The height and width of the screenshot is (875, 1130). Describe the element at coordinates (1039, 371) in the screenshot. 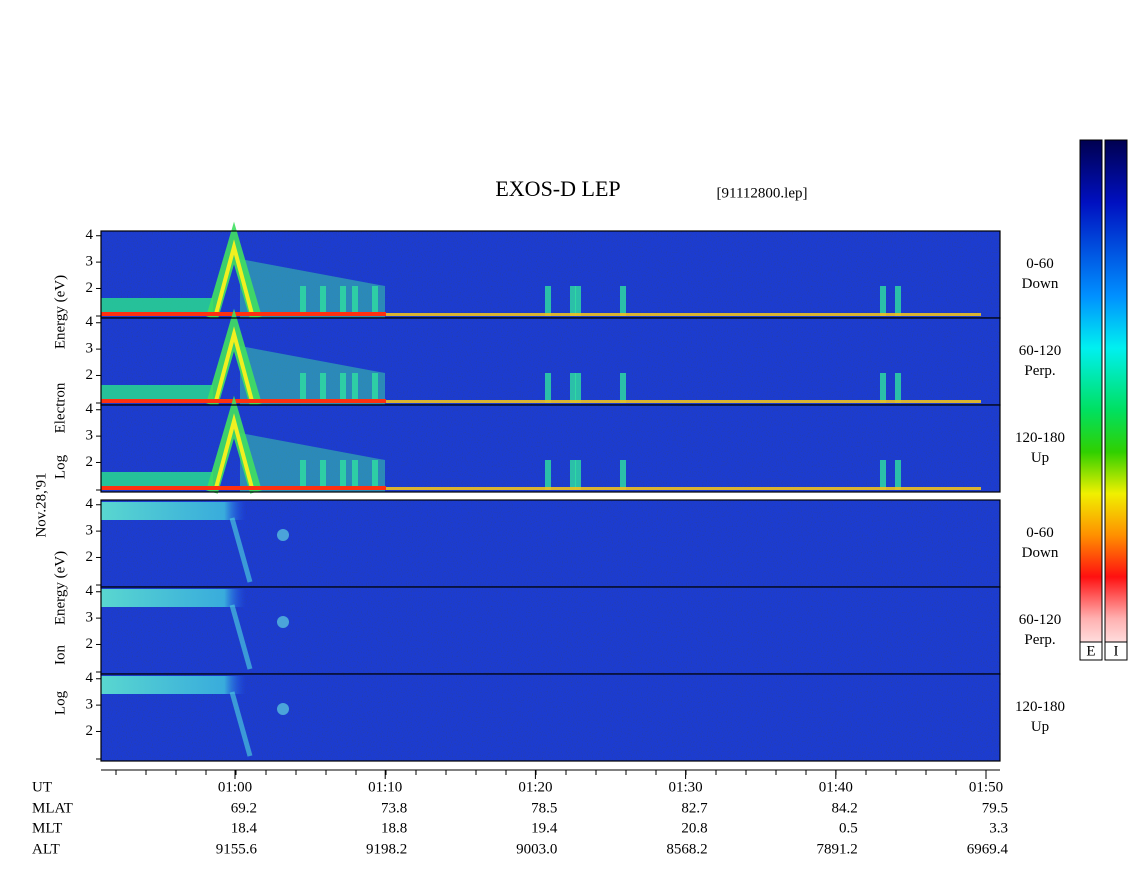

I see `direction: Perp.` at that location.